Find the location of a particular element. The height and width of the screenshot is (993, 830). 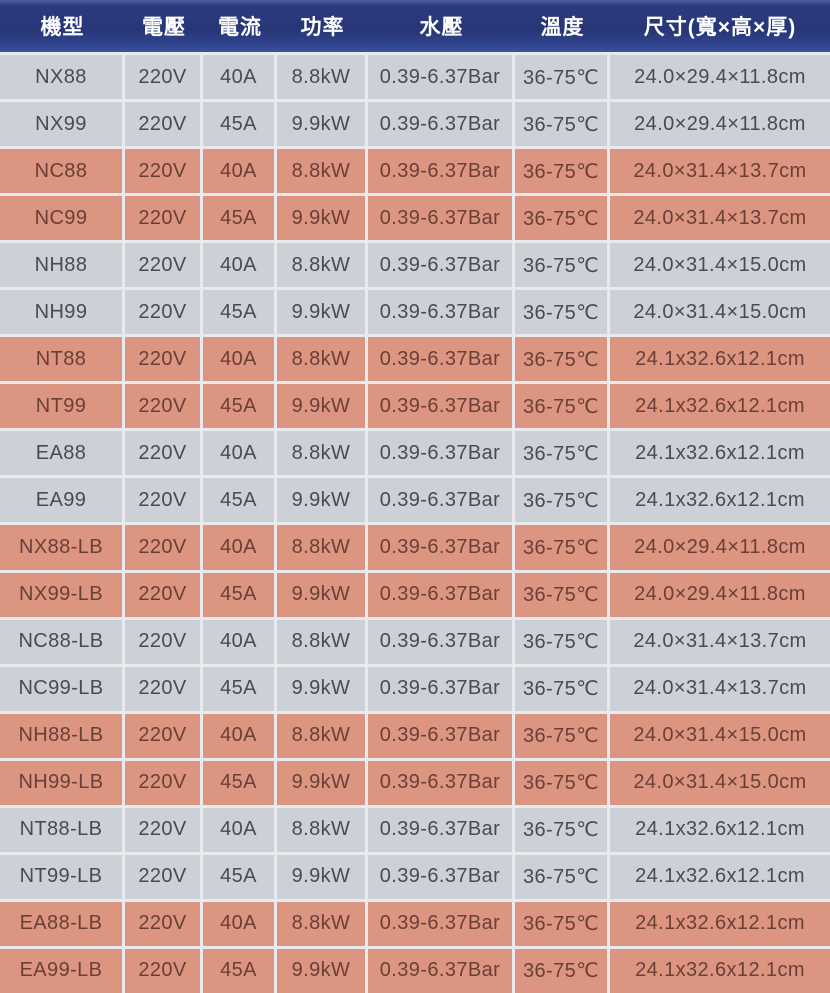

cell-model: EA88-LB is located at coordinates (62, 922).